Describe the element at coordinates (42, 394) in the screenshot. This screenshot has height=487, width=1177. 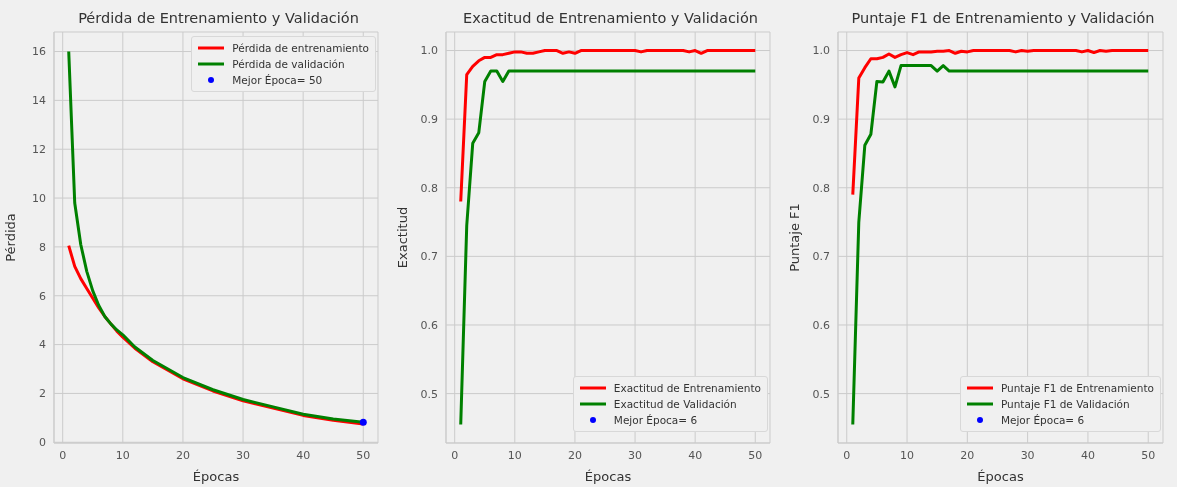
I see `y-tick-label: 2` at that location.